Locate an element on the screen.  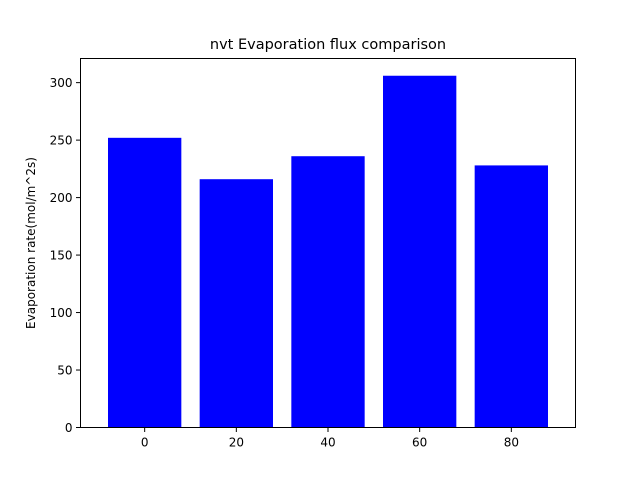
y-tick-label: 250 is located at coordinates (61, 141).